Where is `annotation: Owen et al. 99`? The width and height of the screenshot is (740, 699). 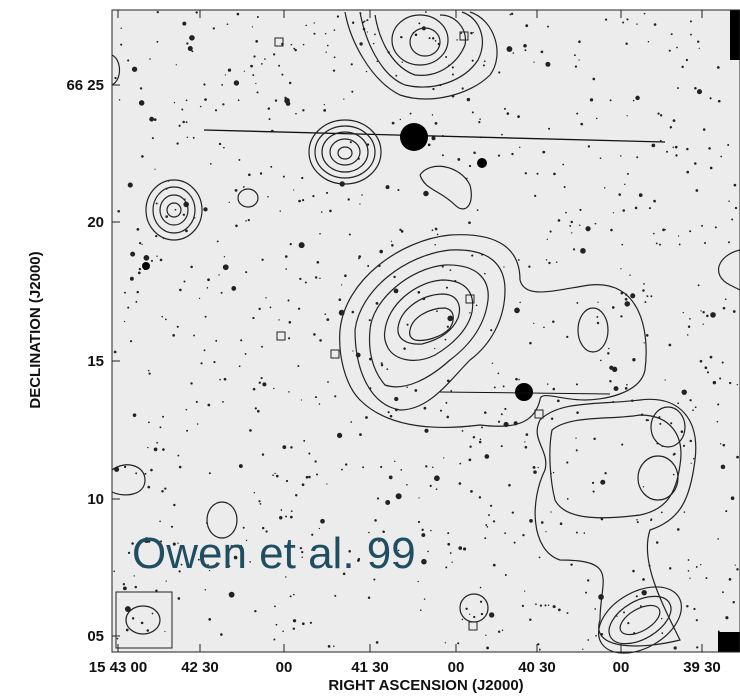
annotation: Owen et al. 99 is located at coordinates (274, 553).